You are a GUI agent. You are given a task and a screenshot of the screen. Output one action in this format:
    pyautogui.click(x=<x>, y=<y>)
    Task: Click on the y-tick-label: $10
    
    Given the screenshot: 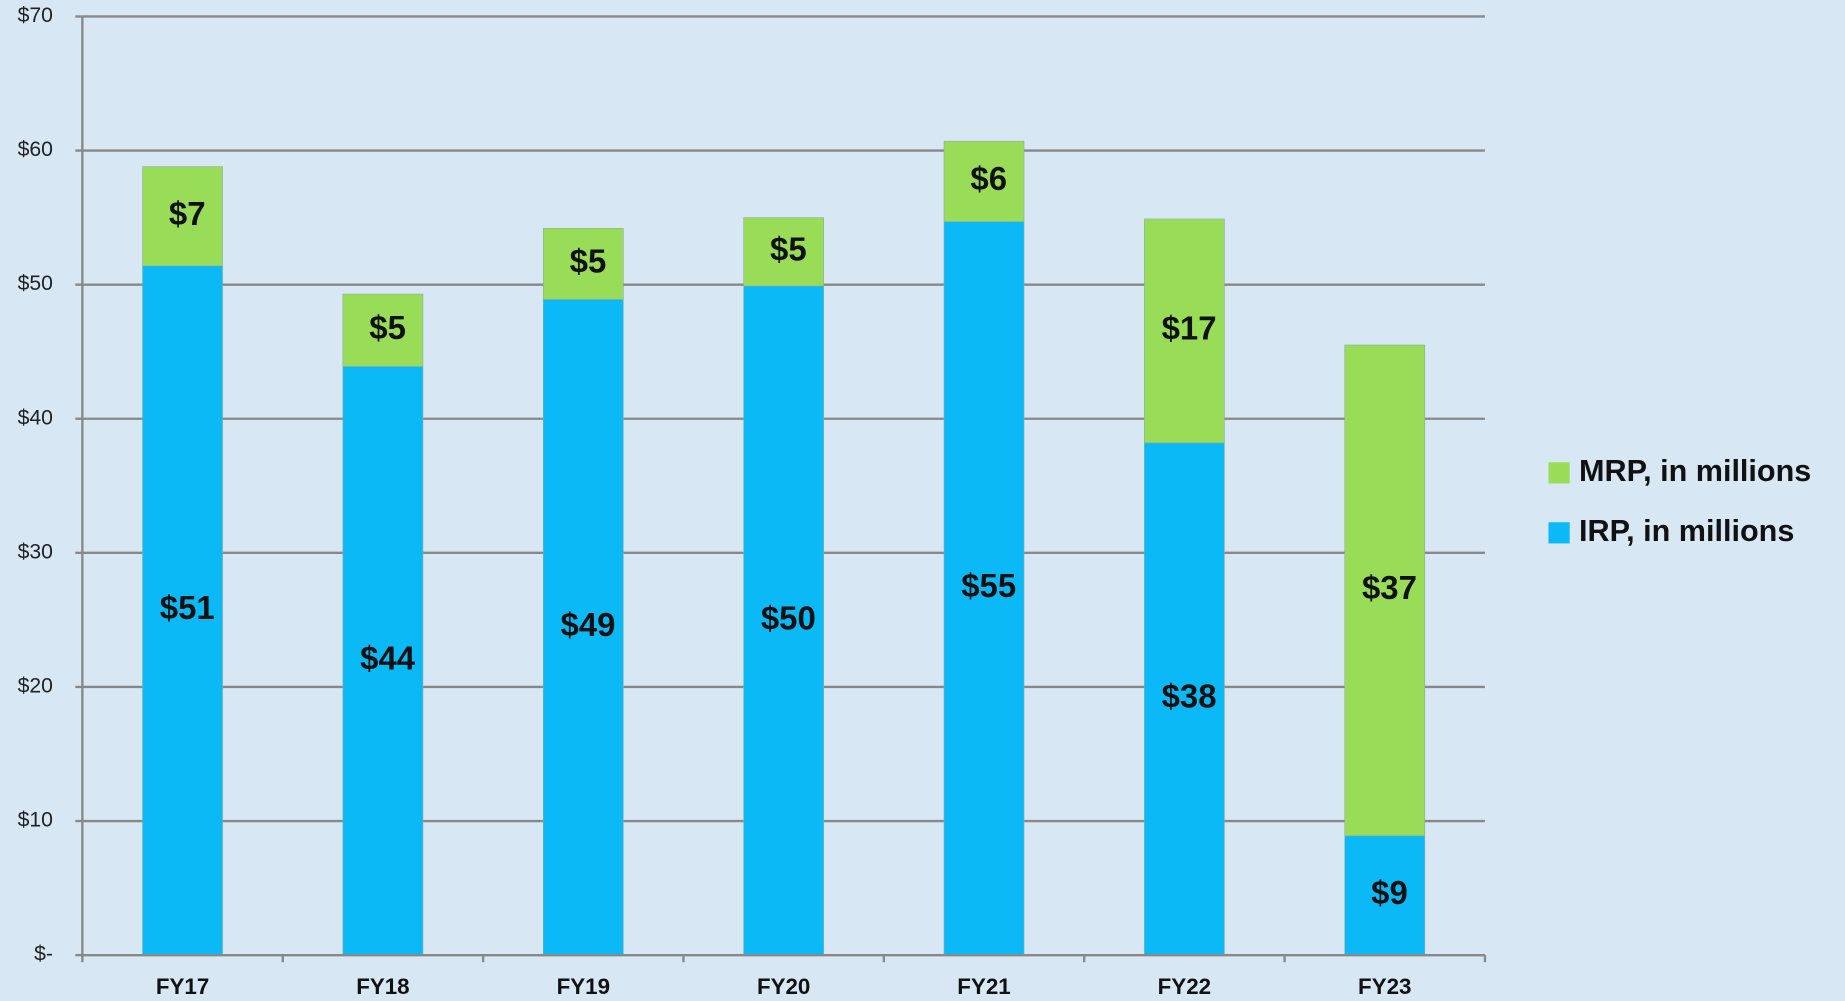 What is the action you would take?
    pyautogui.click(x=35, y=820)
    